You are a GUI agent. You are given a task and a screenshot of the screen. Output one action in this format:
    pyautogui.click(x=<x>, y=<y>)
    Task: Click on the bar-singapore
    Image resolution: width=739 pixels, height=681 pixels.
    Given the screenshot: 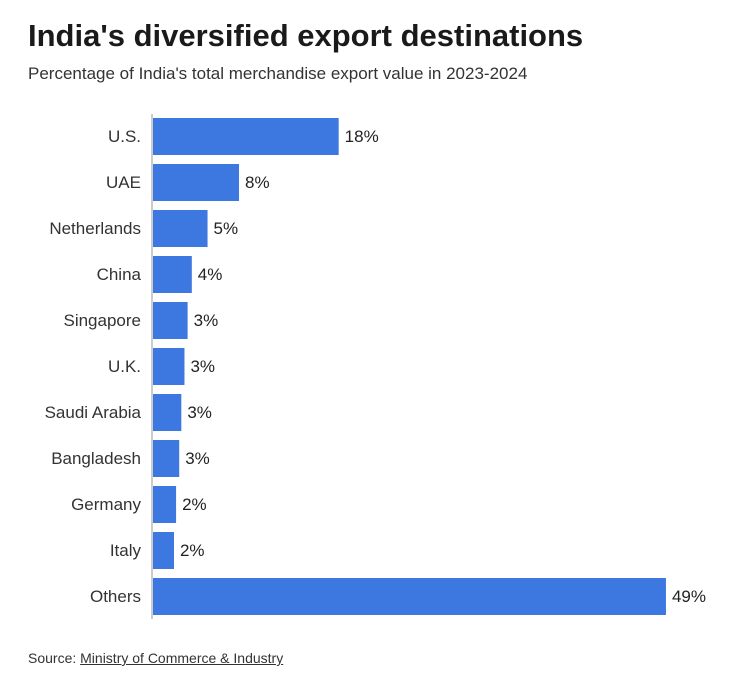 What is the action you would take?
    pyautogui.click(x=170, y=320)
    